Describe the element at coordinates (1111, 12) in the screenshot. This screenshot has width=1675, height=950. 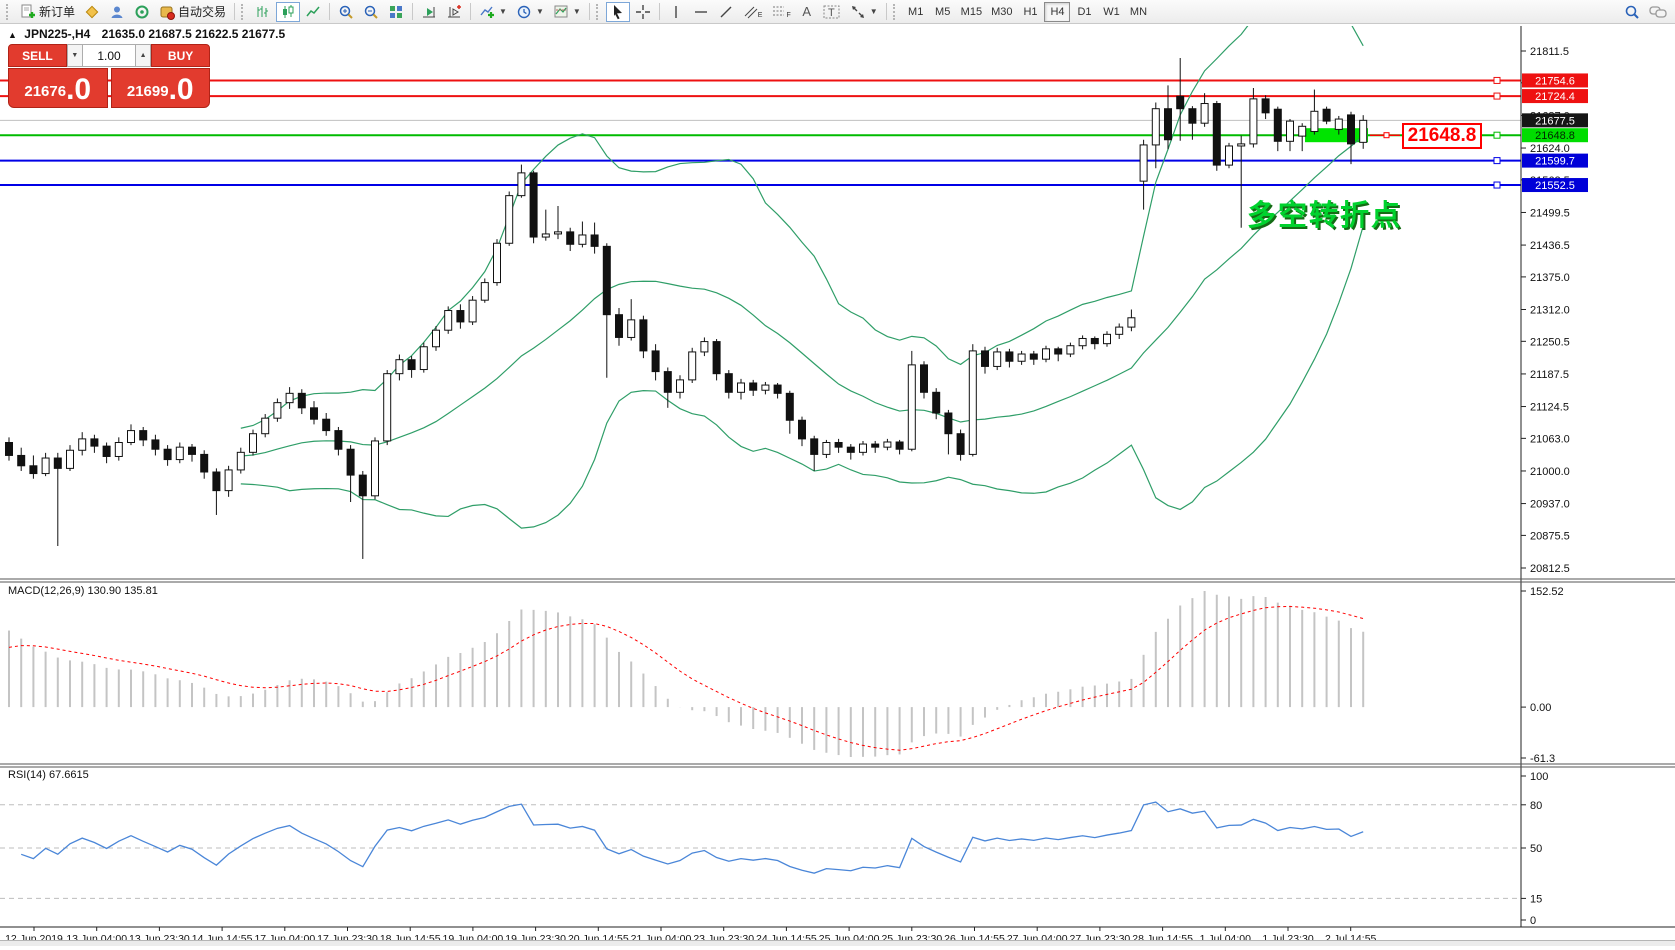
I see `timeframe-w1: W1` at that location.